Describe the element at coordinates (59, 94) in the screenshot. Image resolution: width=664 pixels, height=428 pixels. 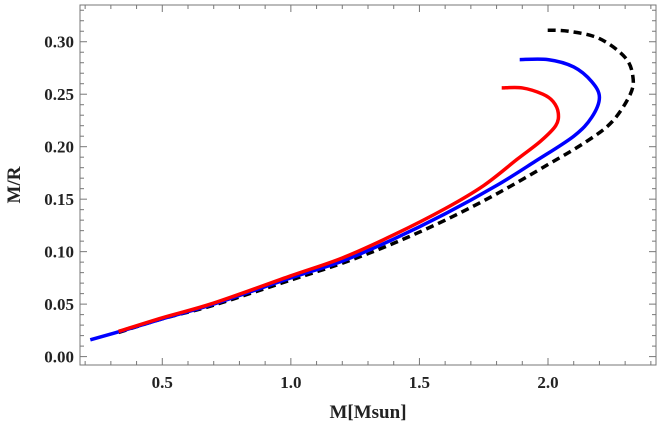
I see `y-tick-label: 0.25` at that location.